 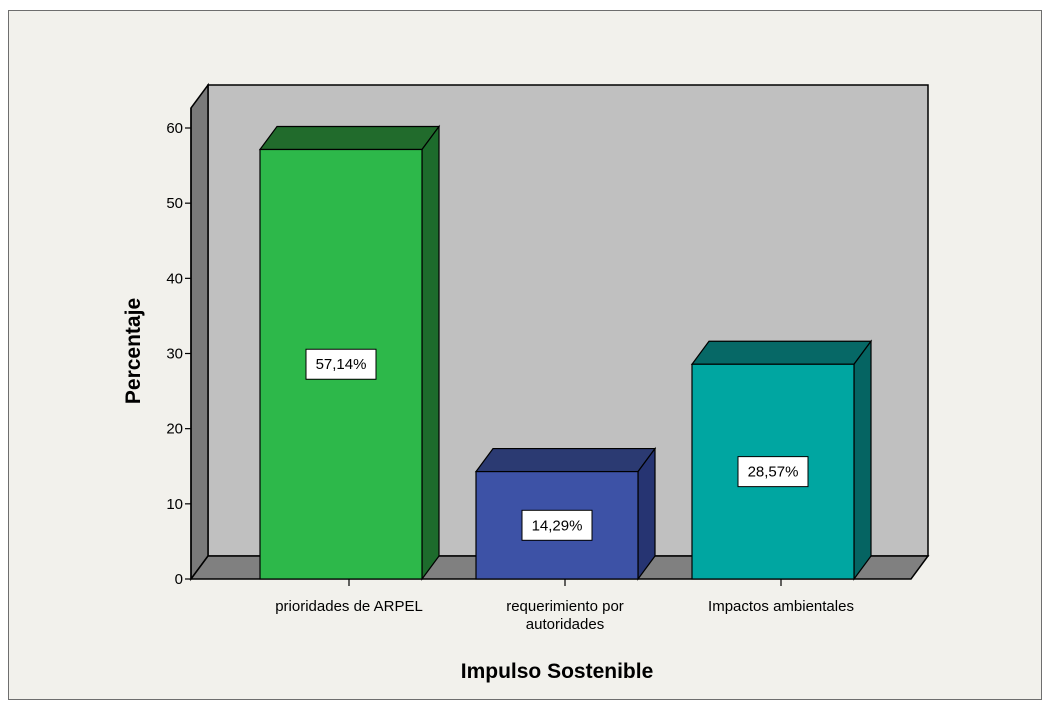 I want to click on x-tick-label: prioridades de ARPEL, so click(x=349, y=606).